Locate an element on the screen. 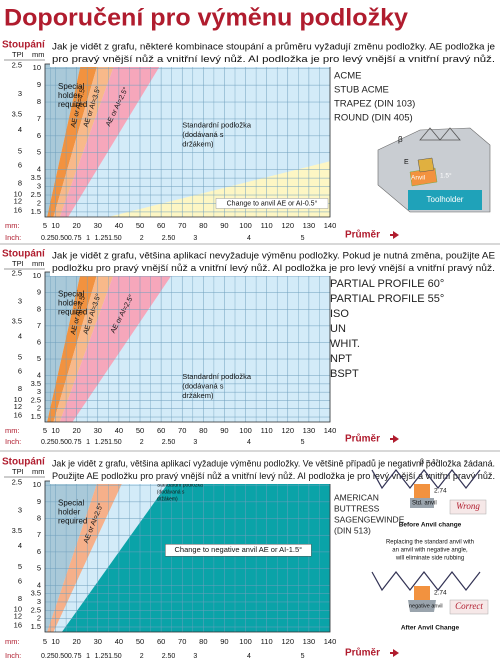 This screenshot has width=500, height=668. tpi-tick-label: 6 is located at coordinates (20, 371).